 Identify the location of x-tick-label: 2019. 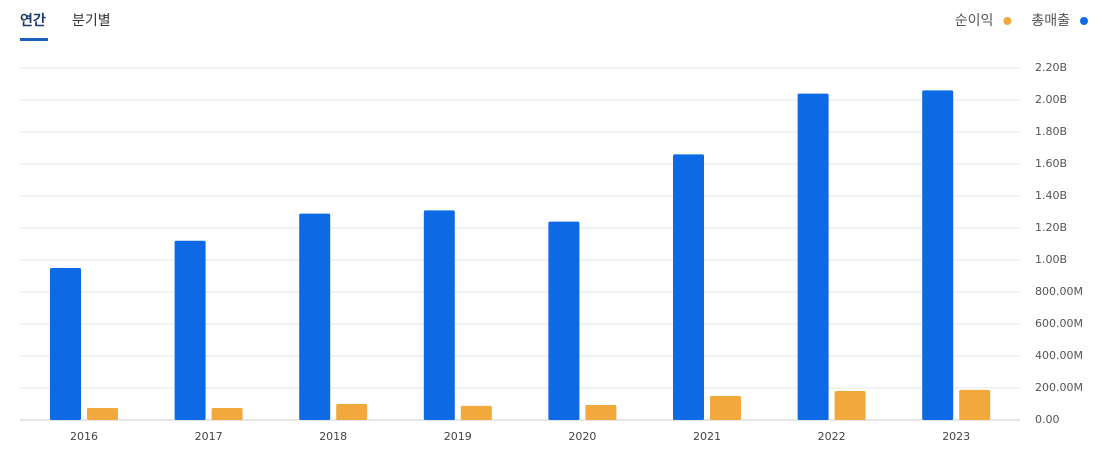
(458, 436).